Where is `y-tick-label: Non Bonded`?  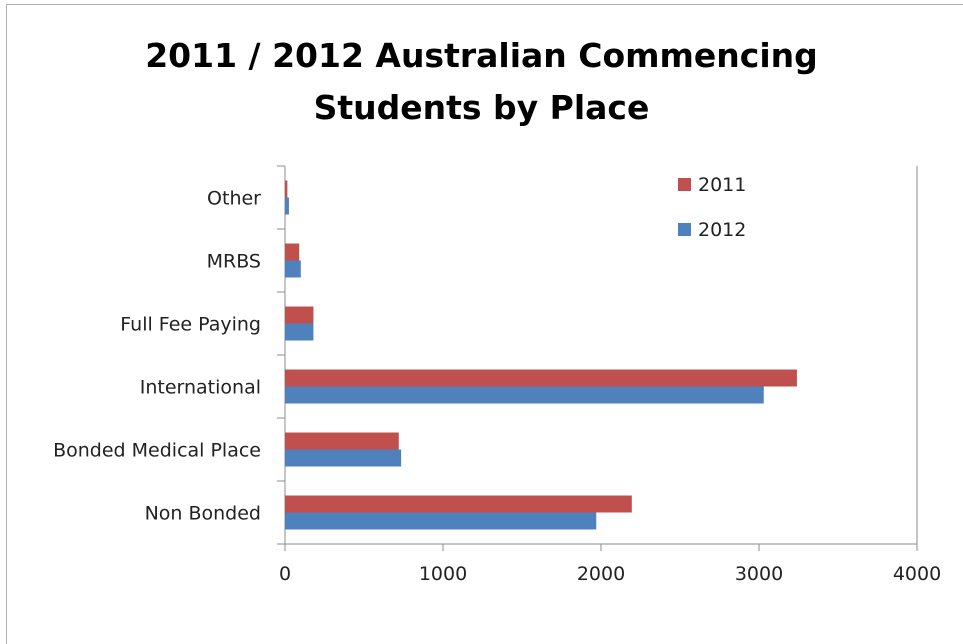 y-tick-label: Non Bonded is located at coordinates (203, 514).